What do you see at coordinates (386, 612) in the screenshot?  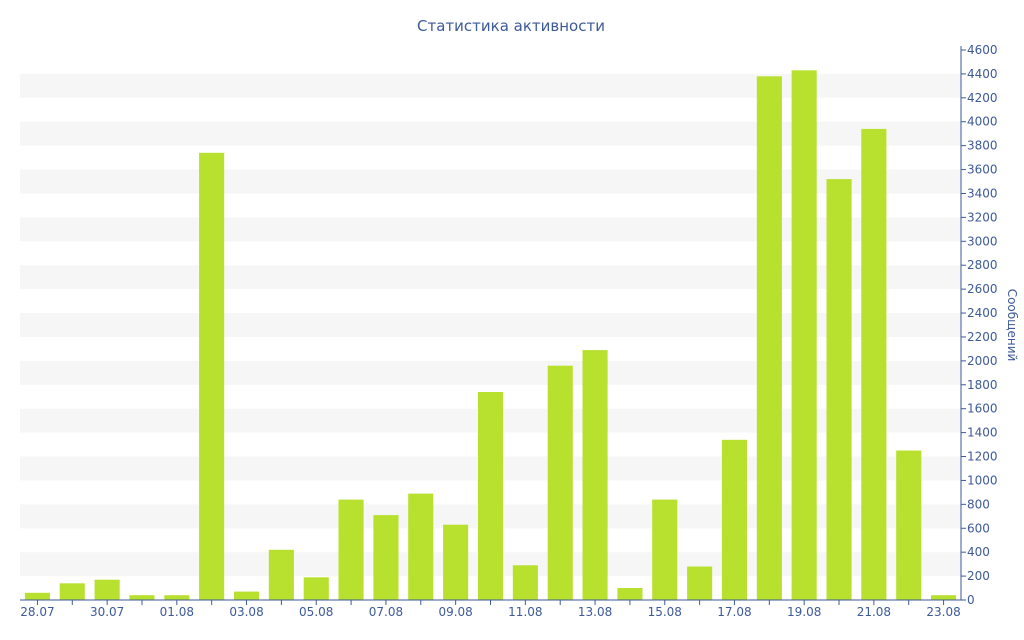 I see `x-tick-label: 07.08` at bounding box center [386, 612].